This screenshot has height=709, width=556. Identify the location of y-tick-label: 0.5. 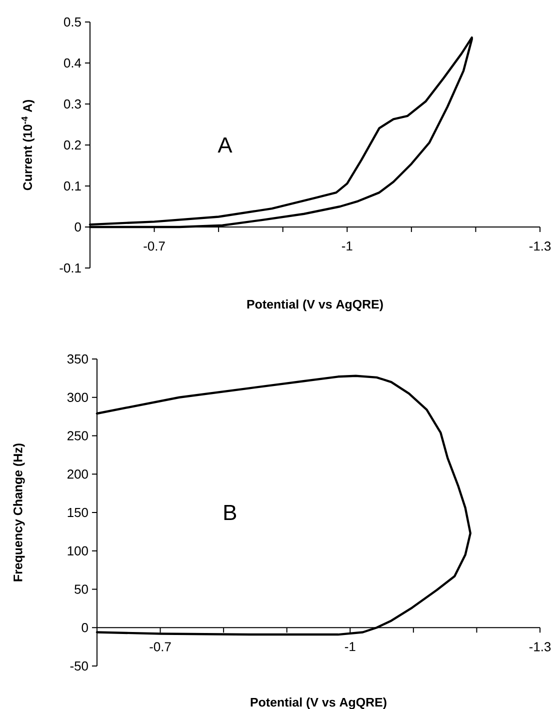
(72, 22).